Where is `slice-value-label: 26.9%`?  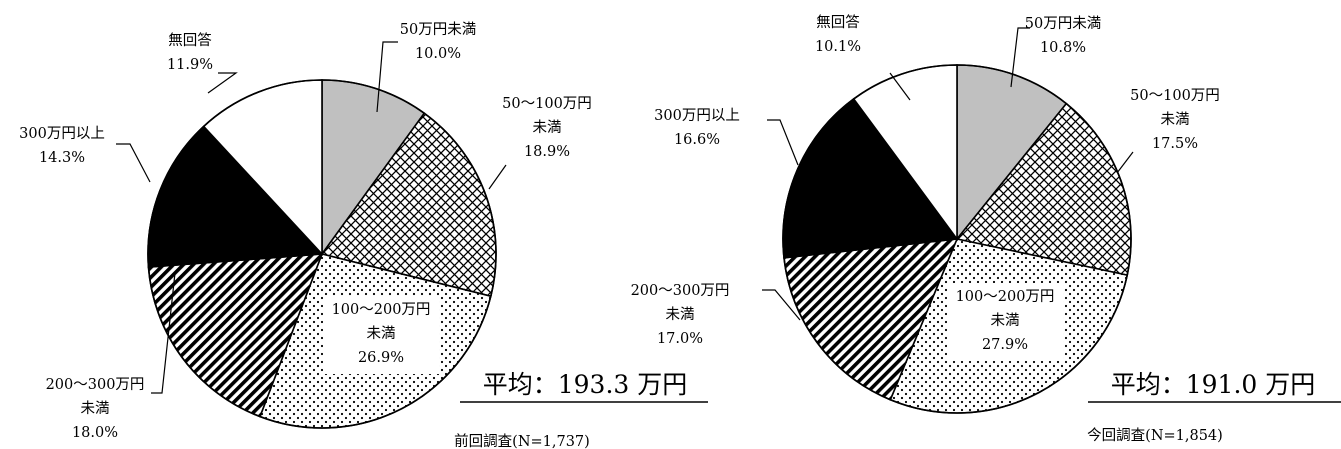
slice-value-label: 26.9% is located at coordinates (381, 358).